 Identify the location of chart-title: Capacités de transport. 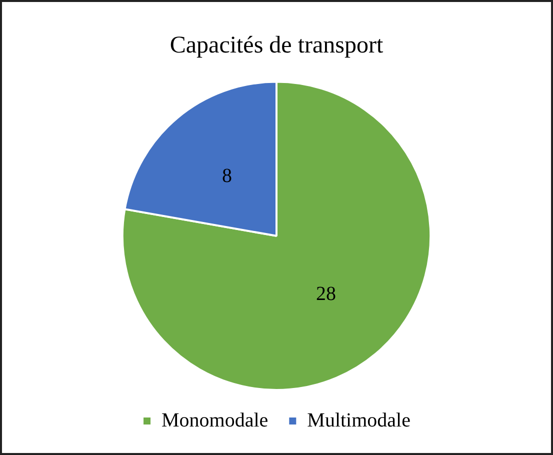
(277, 45).